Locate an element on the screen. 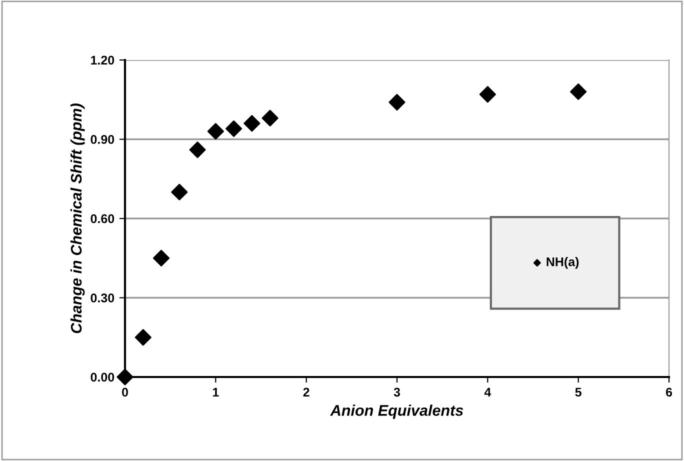 The image size is (684, 461). y-tick-label: 0.60 is located at coordinates (102, 219).